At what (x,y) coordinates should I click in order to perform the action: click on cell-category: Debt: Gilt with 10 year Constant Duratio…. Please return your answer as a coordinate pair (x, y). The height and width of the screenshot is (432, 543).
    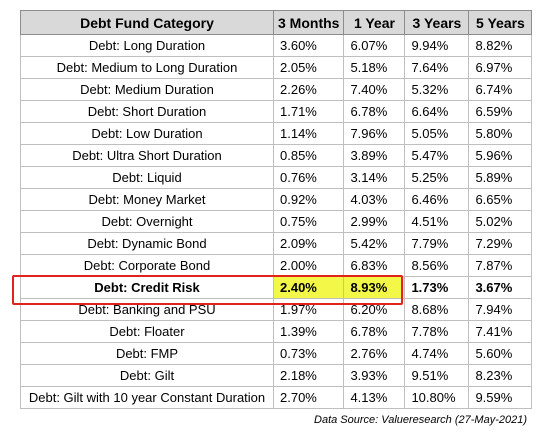
    Looking at the image, I should click on (147, 397).